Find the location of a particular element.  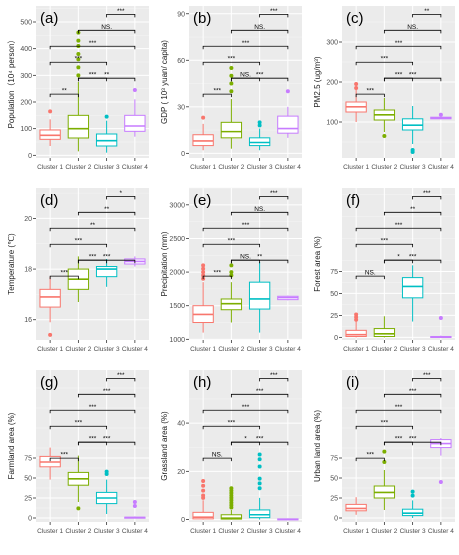

y-tick-label: 50 is located at coordinates (28, 479).